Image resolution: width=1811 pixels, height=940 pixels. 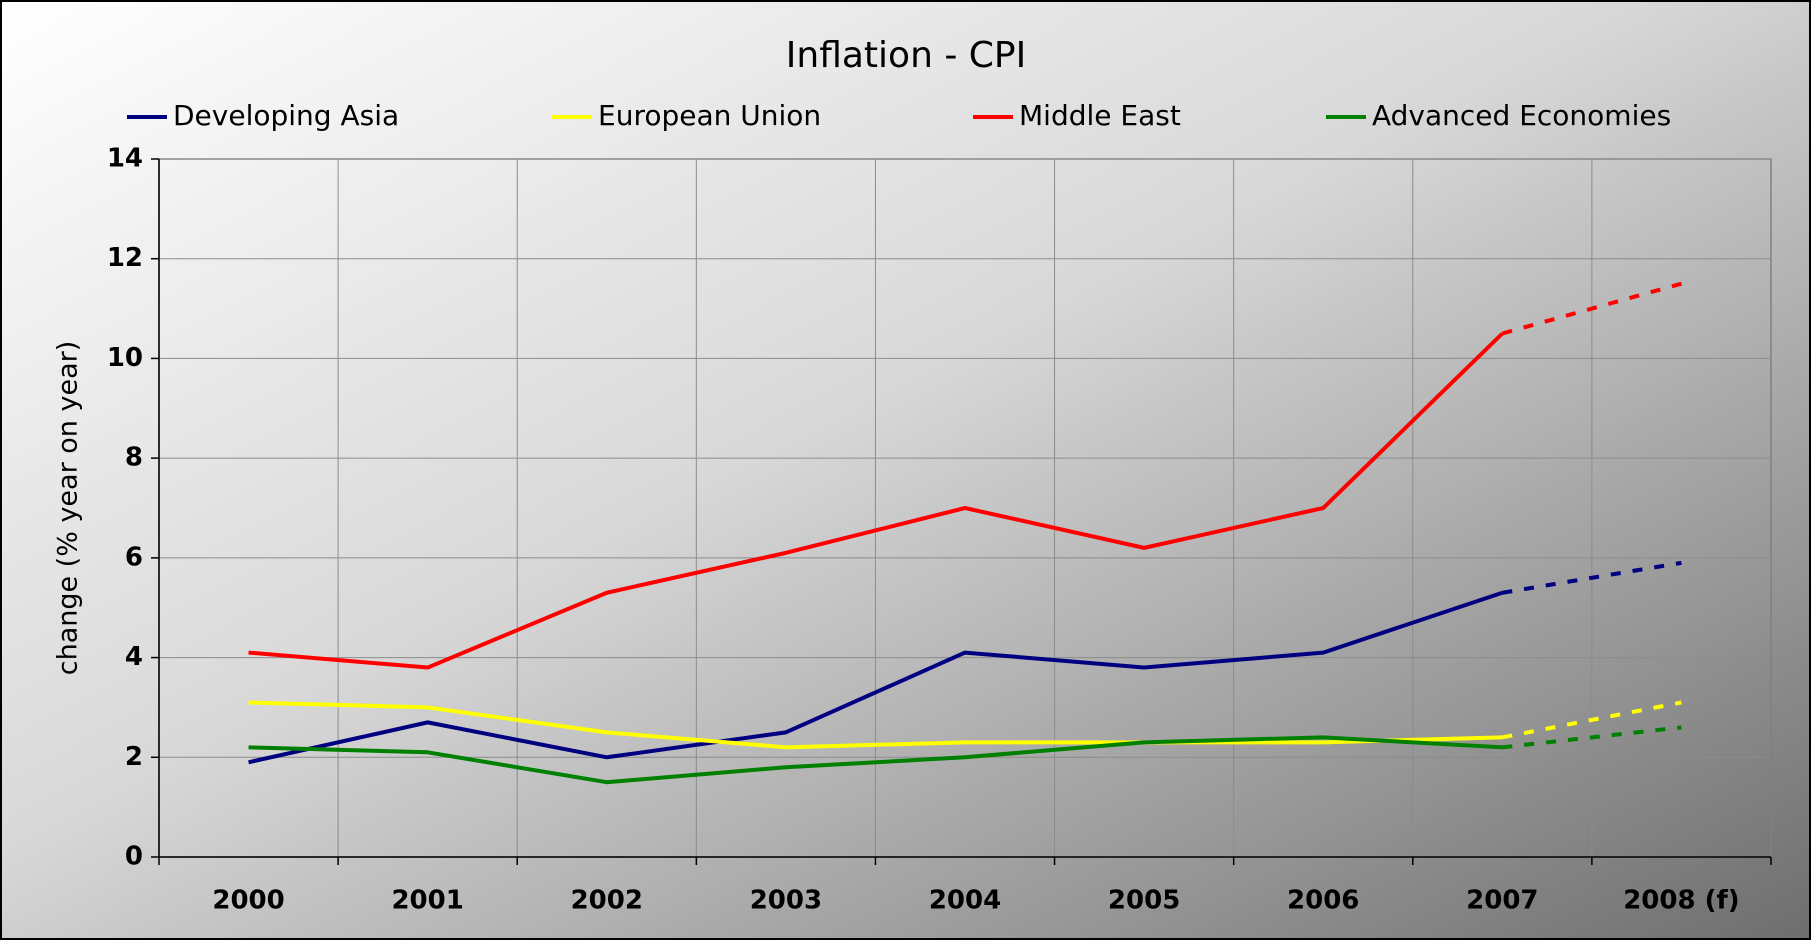 I want to click on y-tick-label: 12, so click(x=125, y=258).